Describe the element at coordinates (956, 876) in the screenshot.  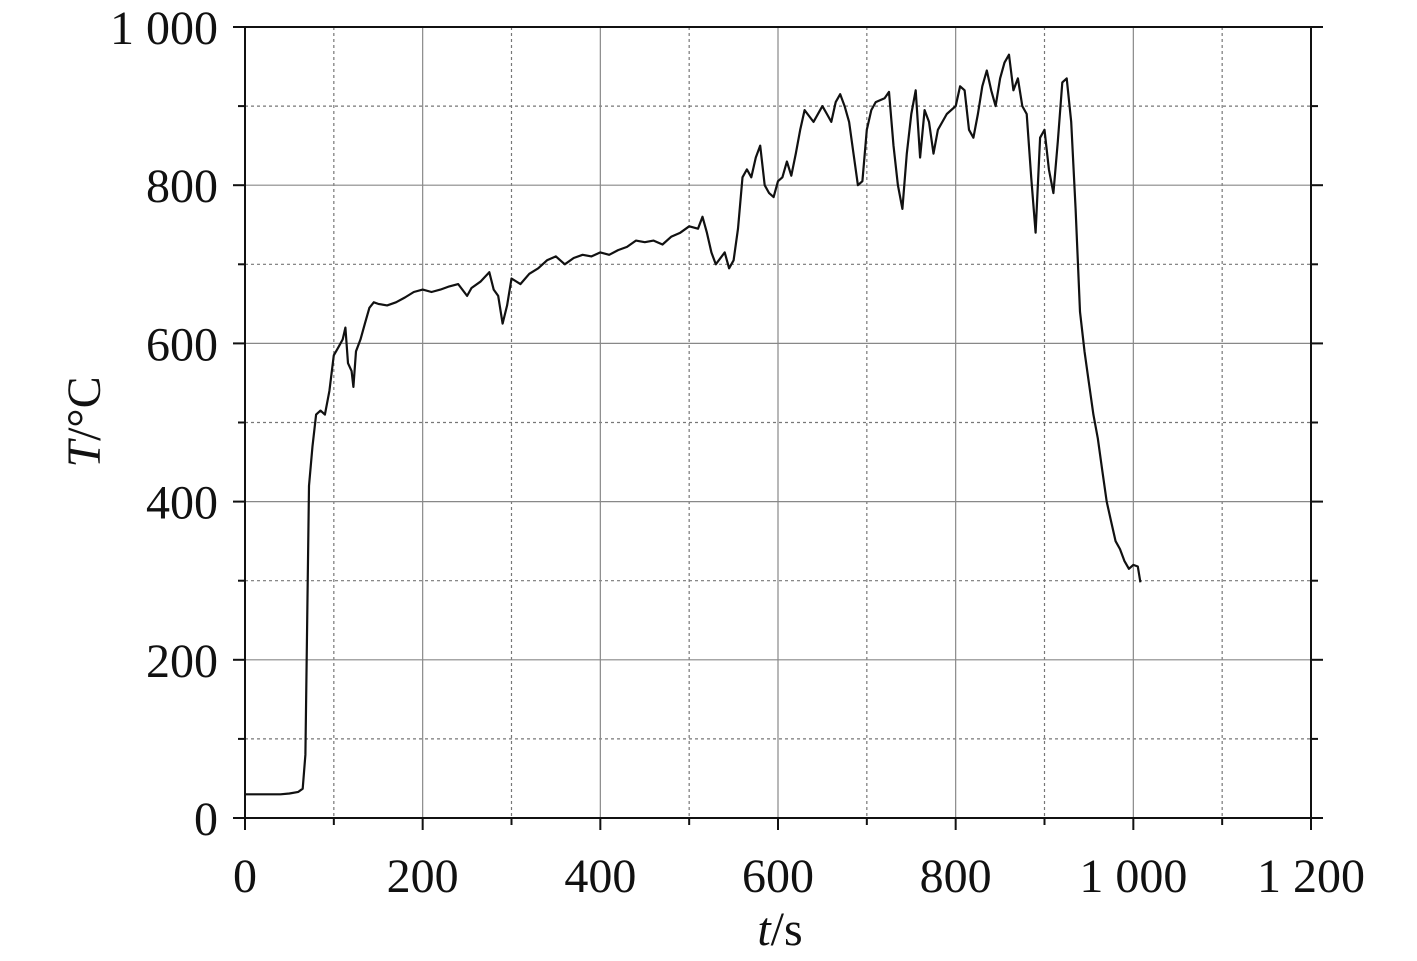
I see `x-tick-label: 800` at that location.